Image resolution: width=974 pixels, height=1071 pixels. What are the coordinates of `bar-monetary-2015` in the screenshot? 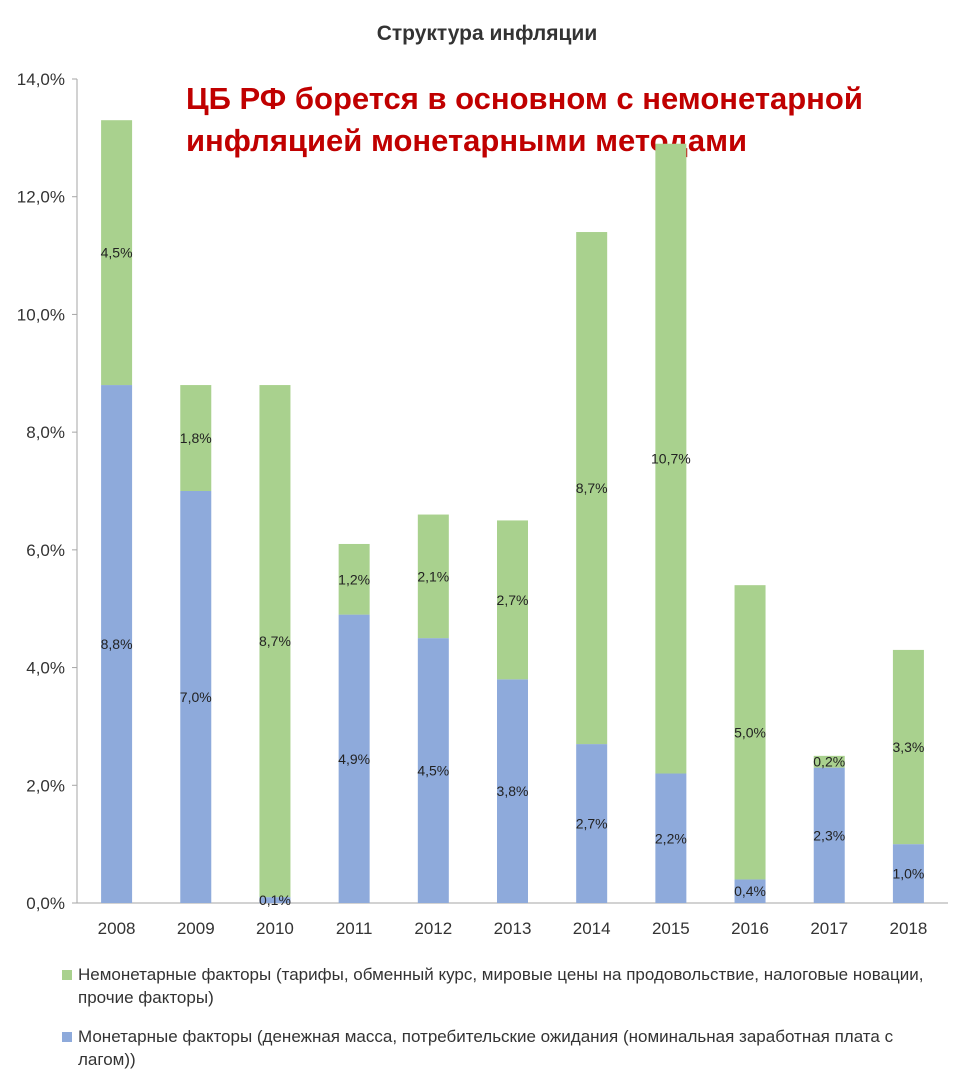 It's located at (671, 838).